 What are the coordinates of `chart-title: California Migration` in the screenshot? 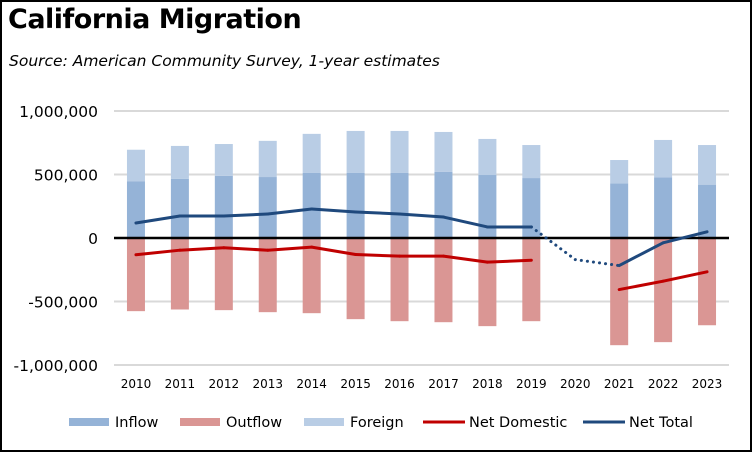 It's located at (155, 19).